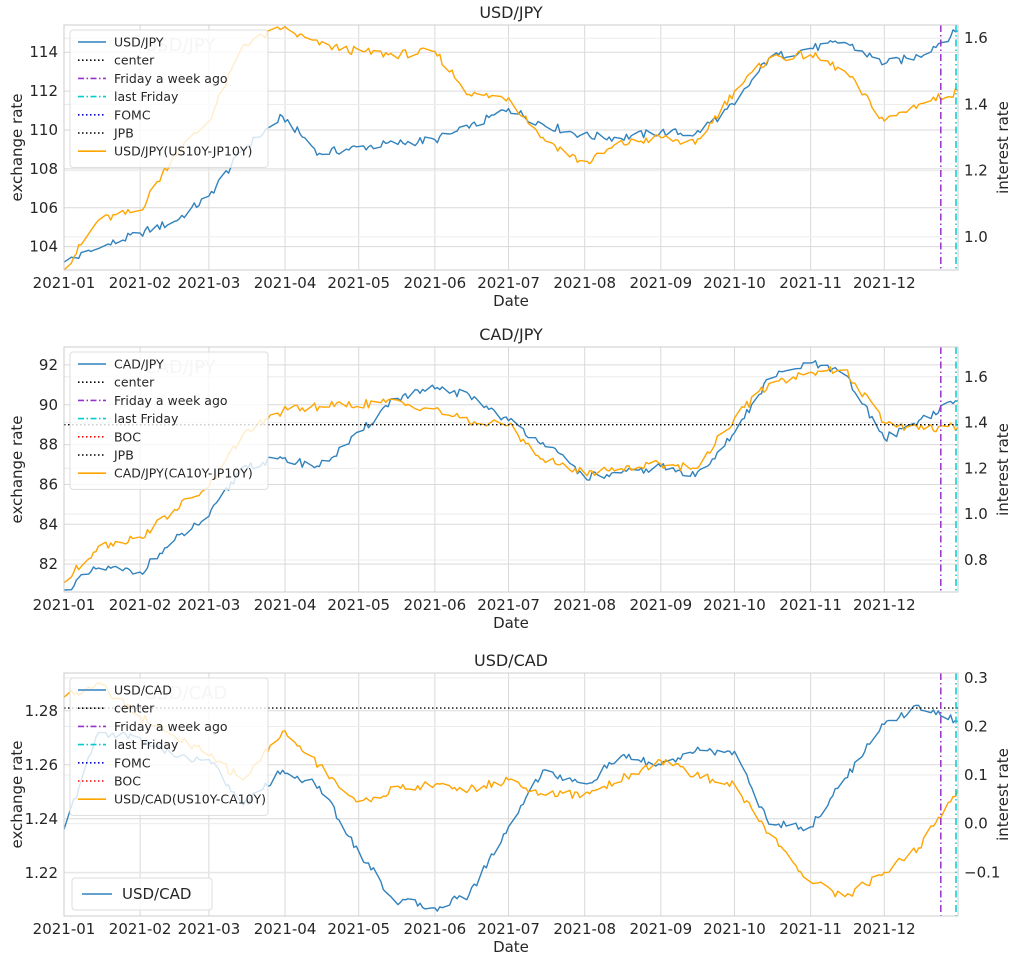 This screenshot has width=1024, height=967. What do you see at coordinates (43, 247) in the screenshot?
I see `y-tick-label: 104` at bounding box center [43, 247].